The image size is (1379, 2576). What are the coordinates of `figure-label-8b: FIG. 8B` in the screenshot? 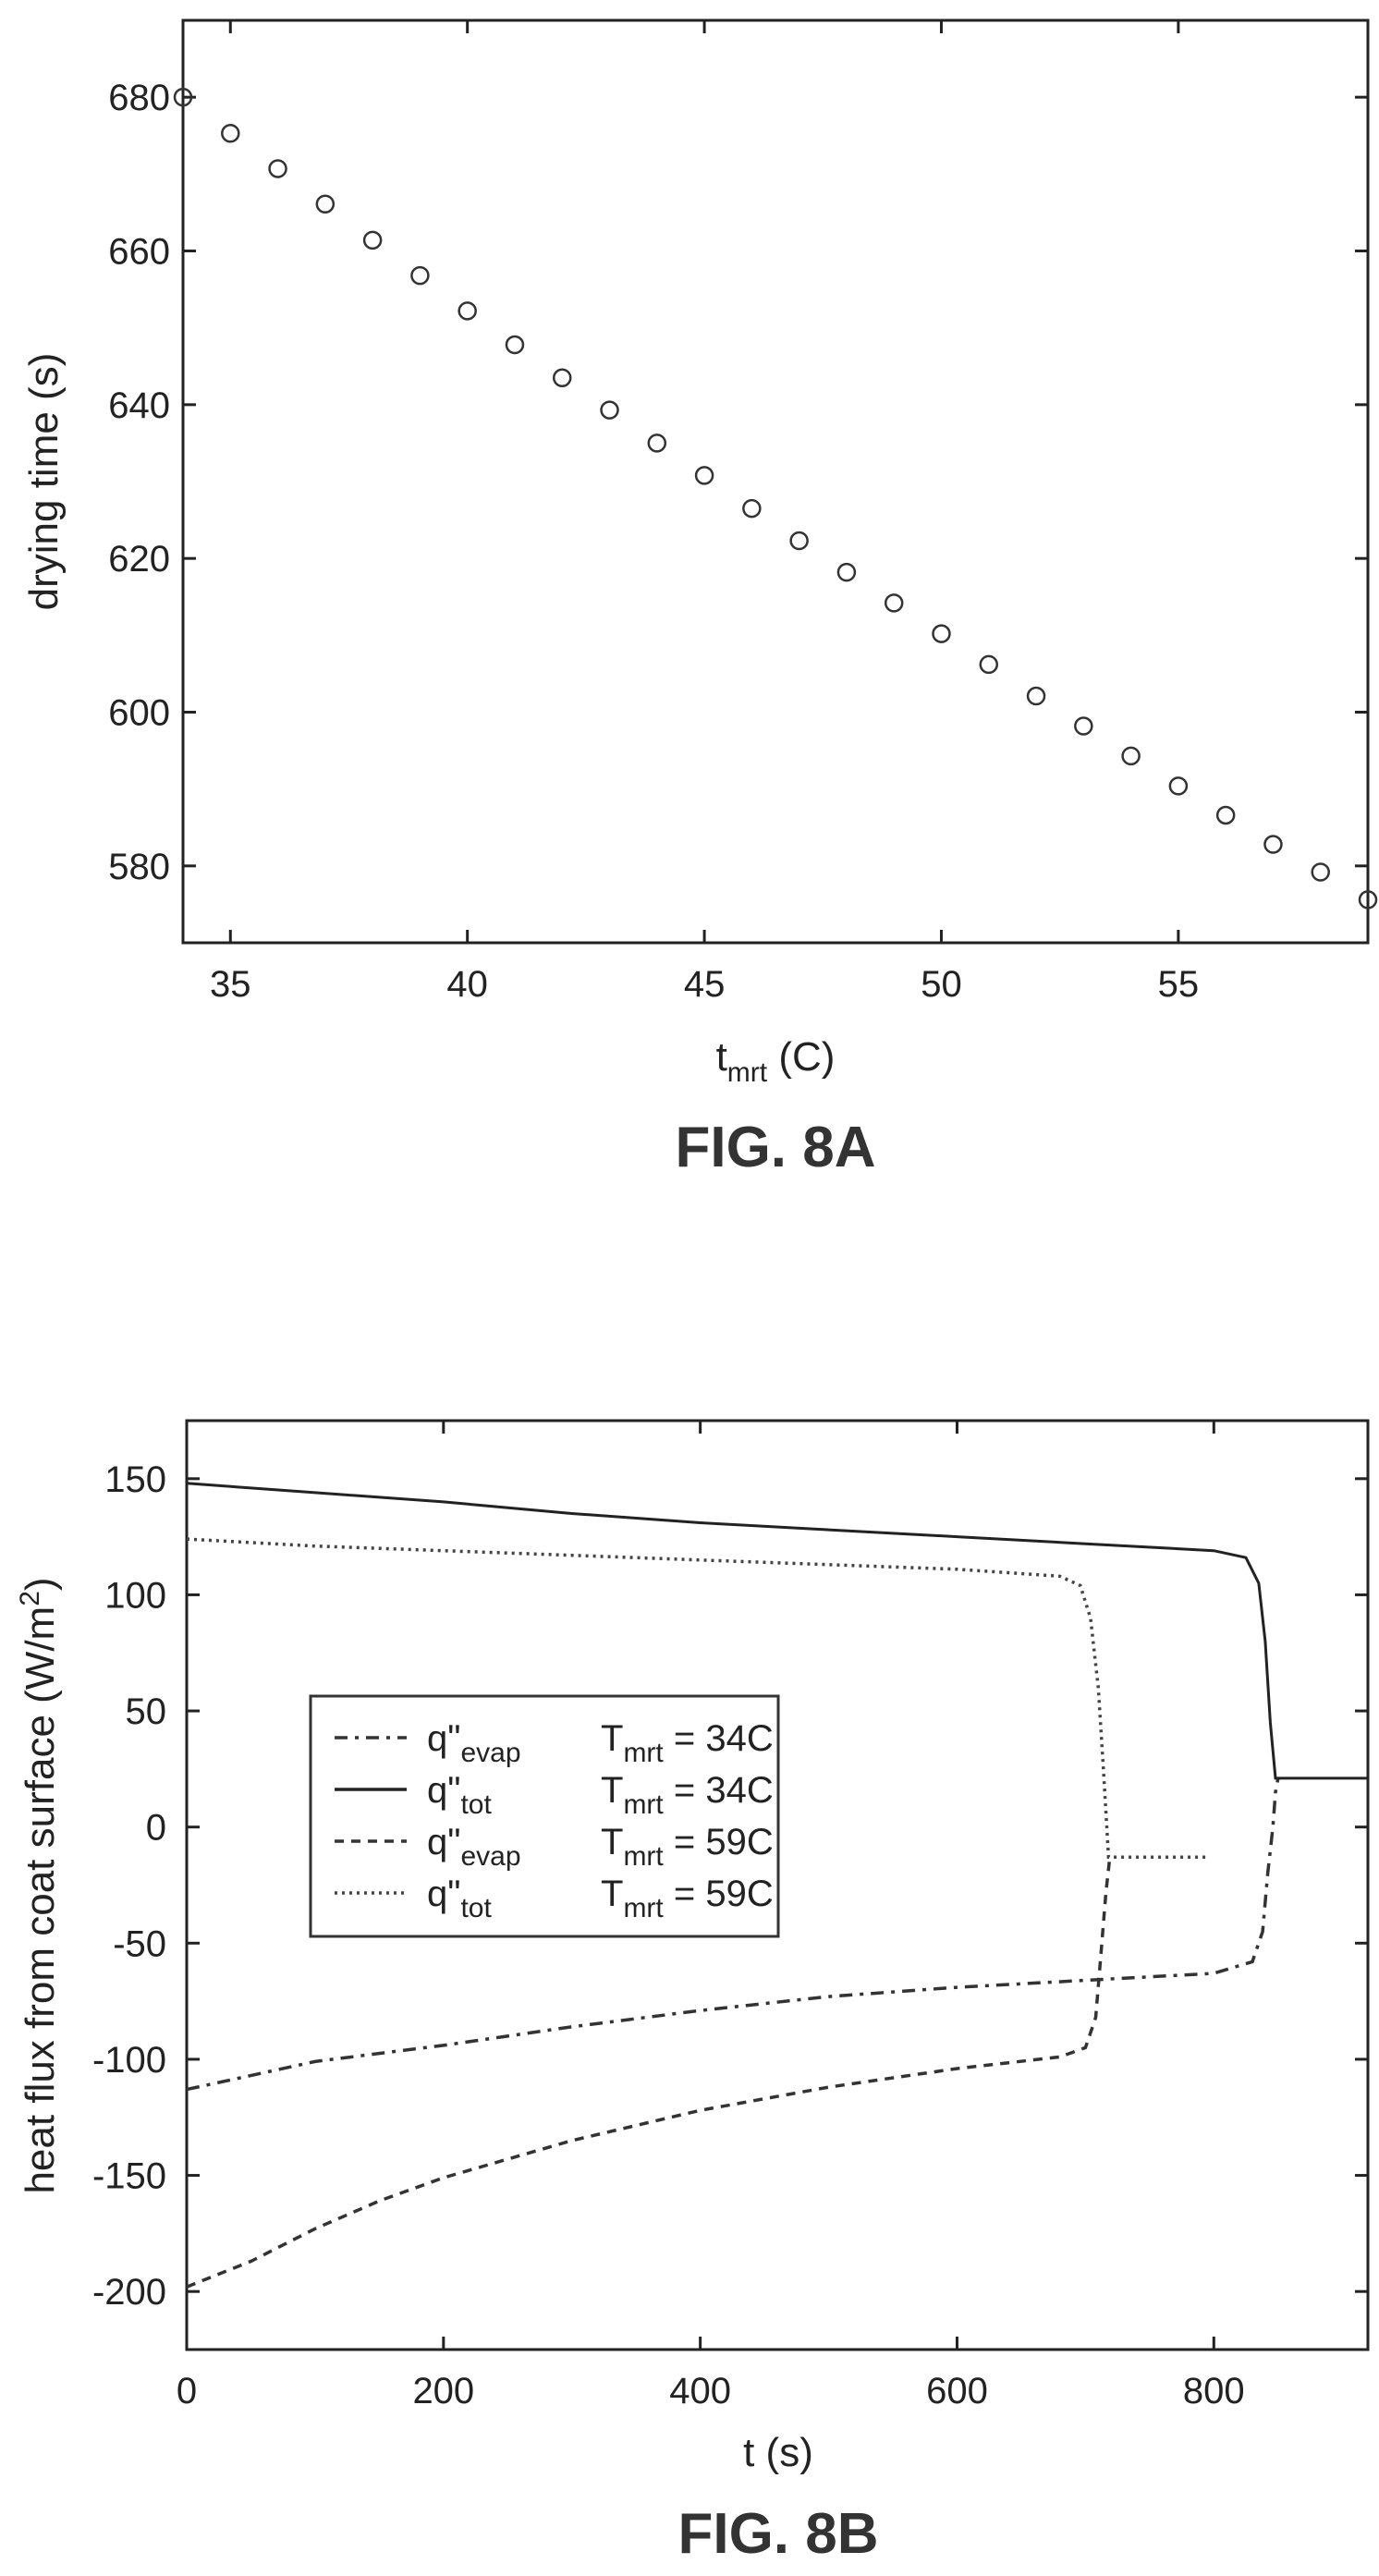 It's located at (777, 2534).